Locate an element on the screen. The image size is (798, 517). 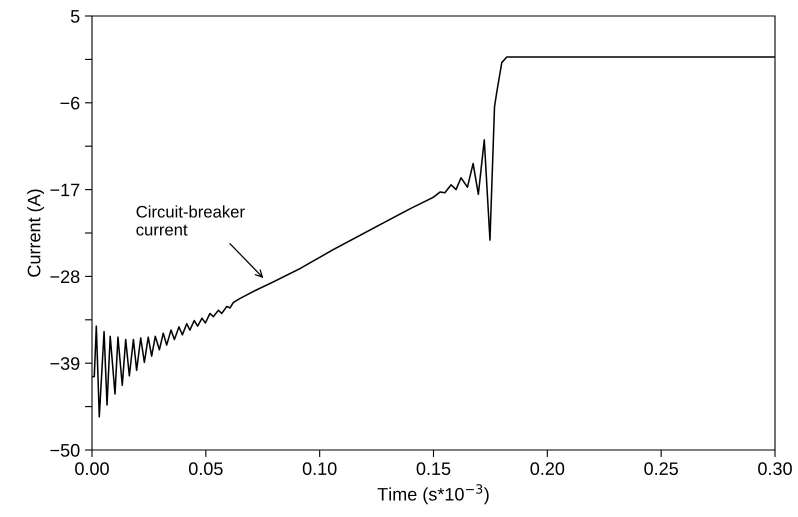
y-tick-label: −28 is located at coordinates (65, 277).